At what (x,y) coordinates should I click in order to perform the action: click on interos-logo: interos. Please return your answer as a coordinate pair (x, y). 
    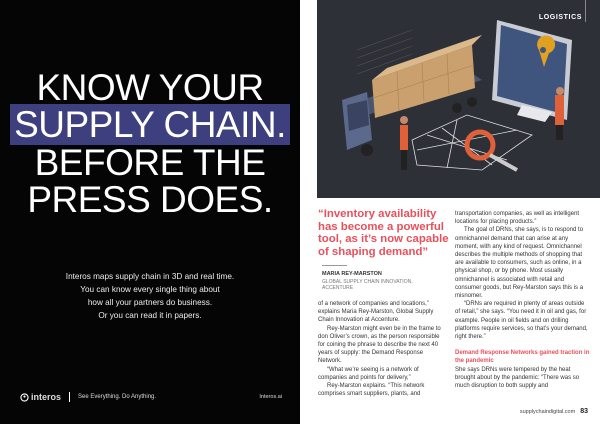
    Looking at the image, I should click on (40, 397).